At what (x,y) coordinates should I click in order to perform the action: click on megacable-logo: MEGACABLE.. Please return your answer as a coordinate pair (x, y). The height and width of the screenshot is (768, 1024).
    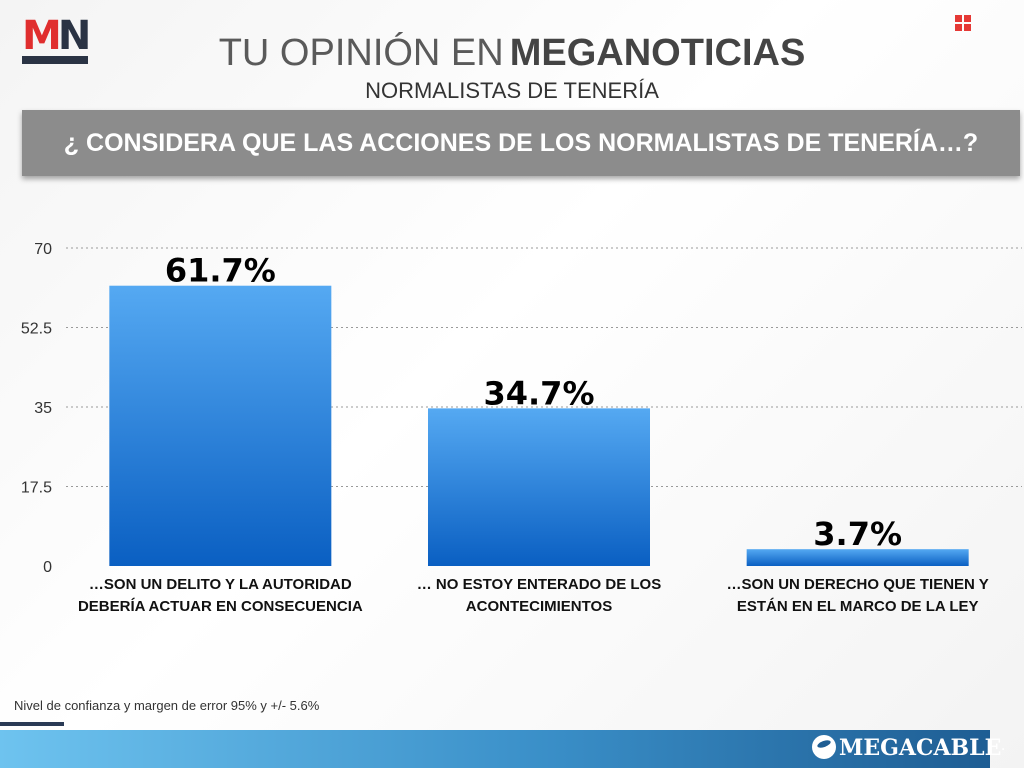
    Looking at the image, I should click on (908, 748).